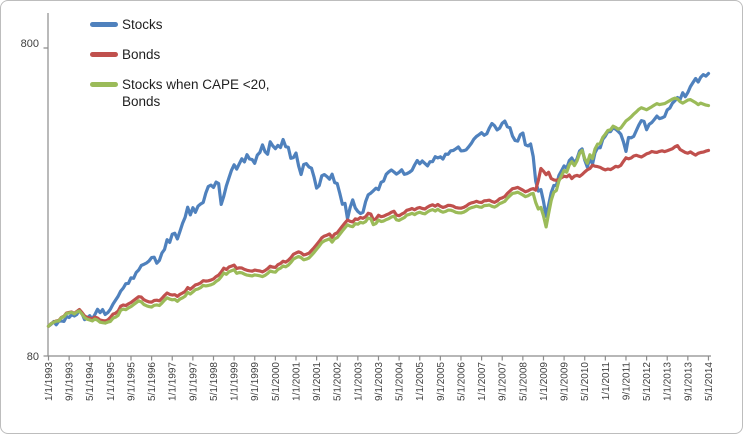  Describe the element at coordinates (358, 381) in the screenshot. I see `x-tick-label: 1/1/2003` at that location.